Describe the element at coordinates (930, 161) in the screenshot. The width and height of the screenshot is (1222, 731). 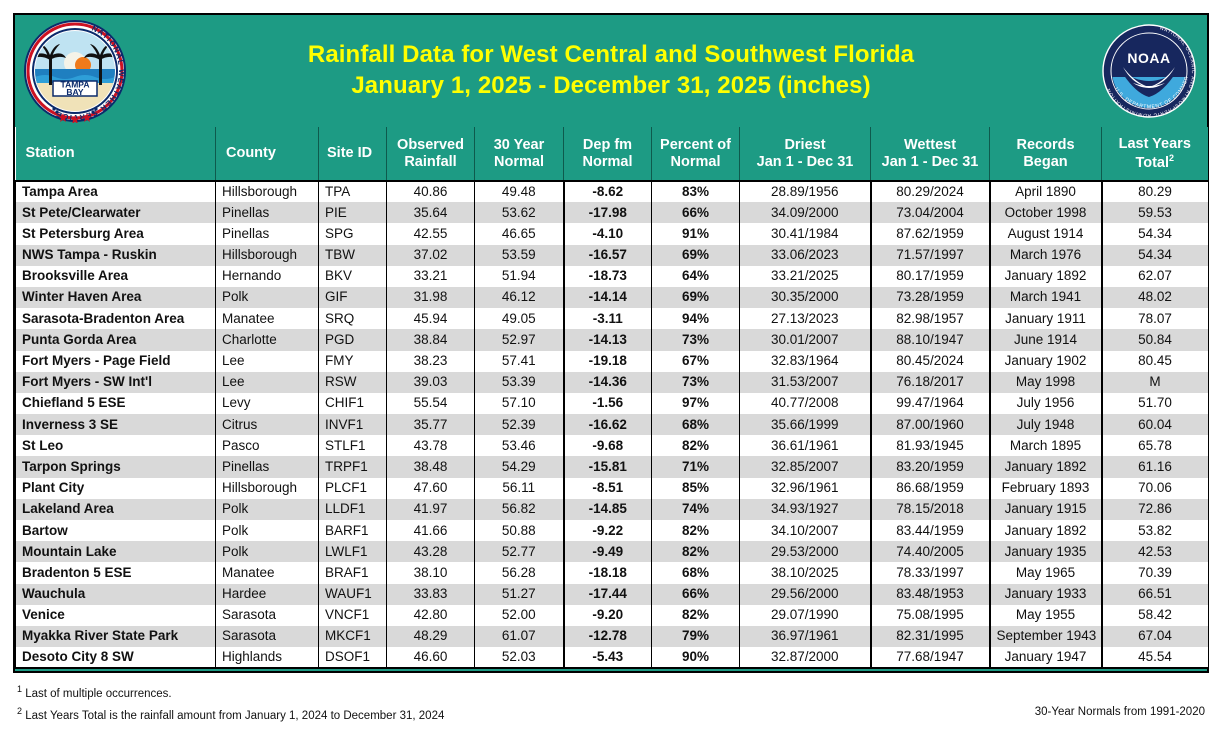
I see `col-header-wettest-line2: Jan 1 - Dec 31` at that location.